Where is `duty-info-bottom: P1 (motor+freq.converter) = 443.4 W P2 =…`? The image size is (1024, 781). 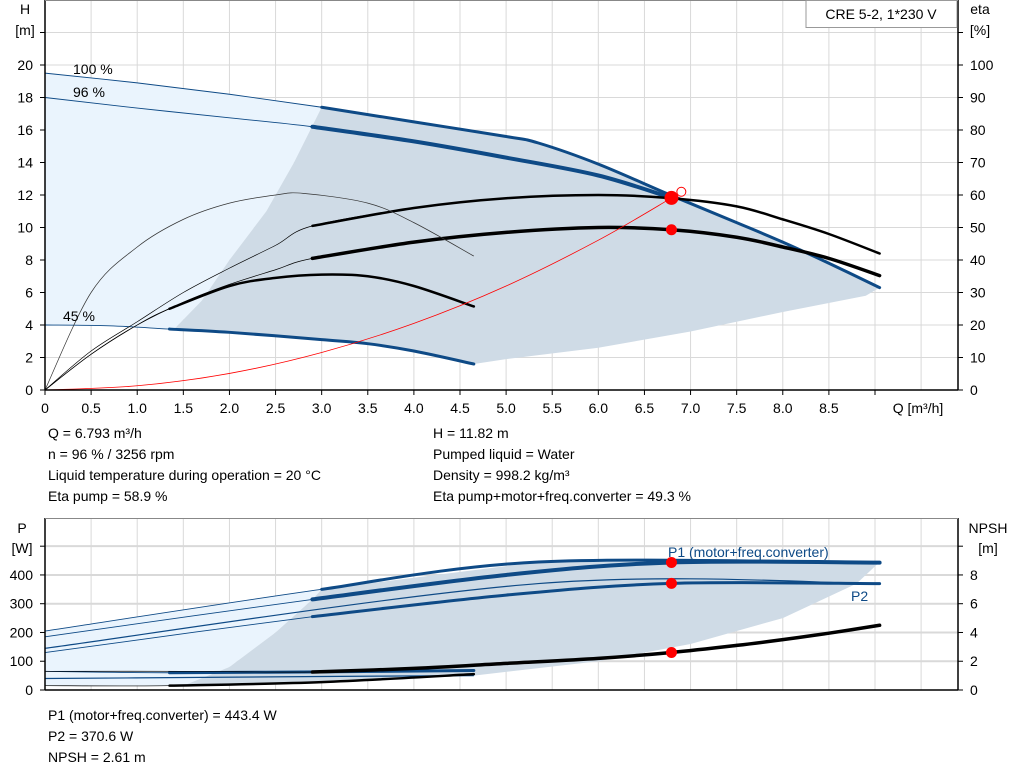
duty-info-bottom: P1 (motor+freq.converter) = 443.4 W P2 =… is located at coordinates (162, 736).